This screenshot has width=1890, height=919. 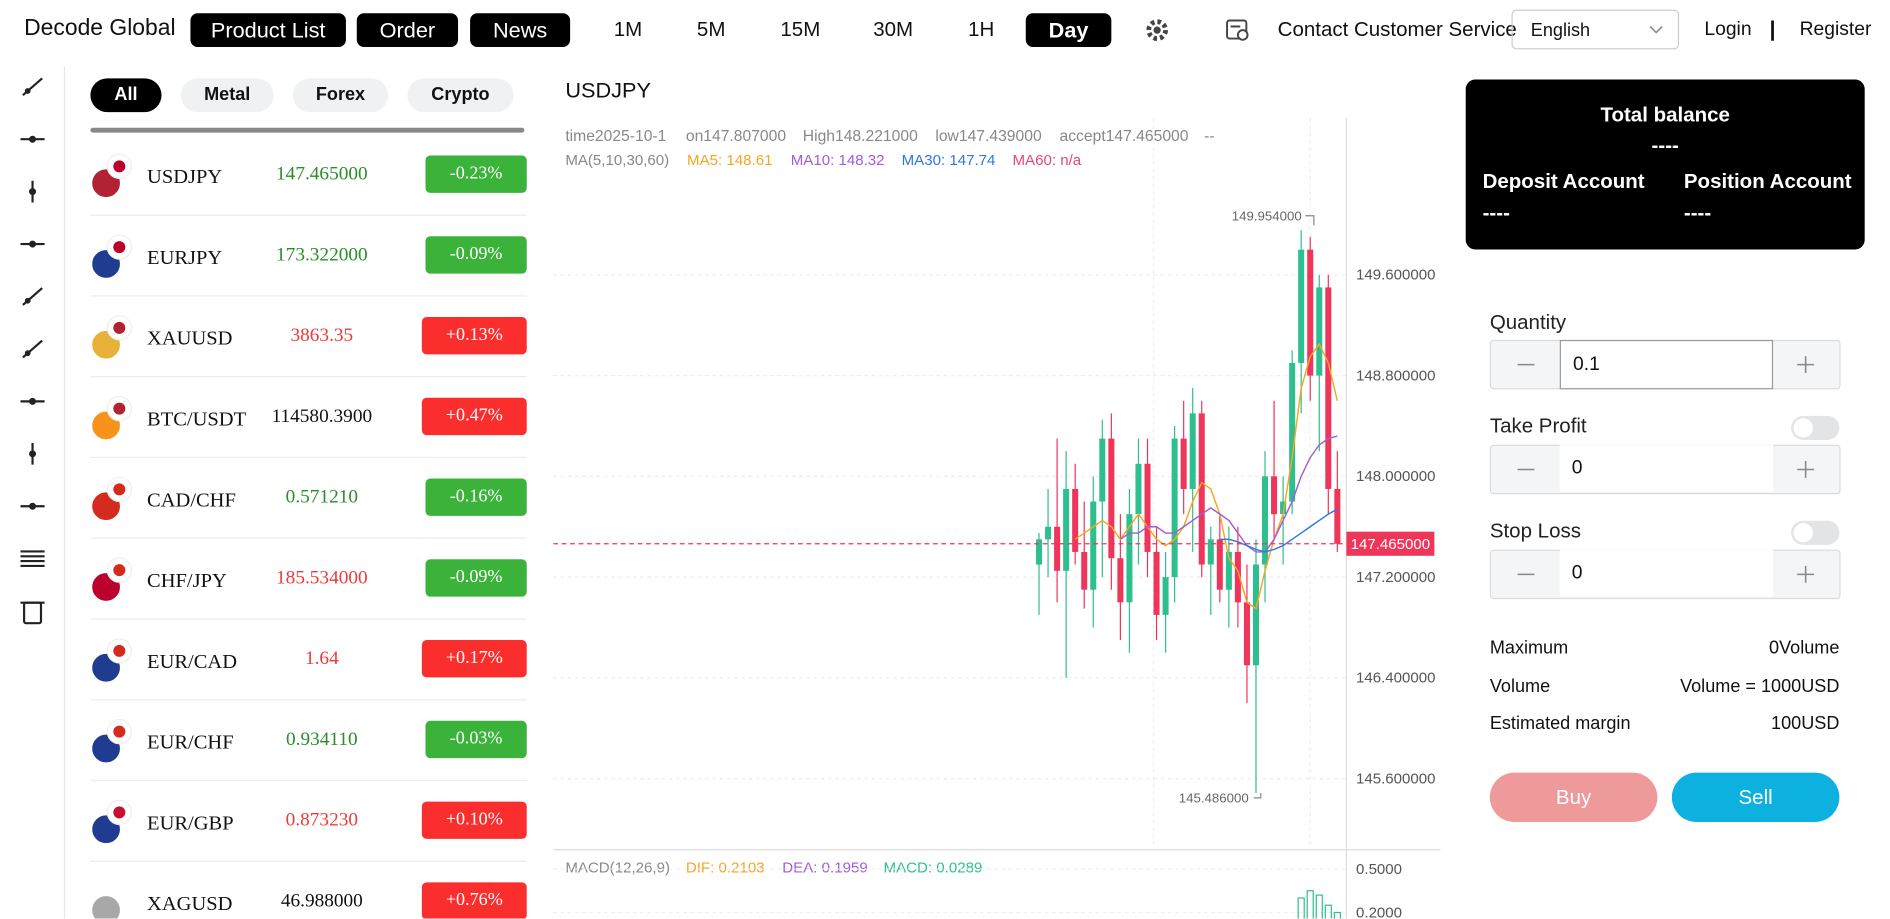 I want to click on quantity-value: 0.1, so click(x=1666, y=364).